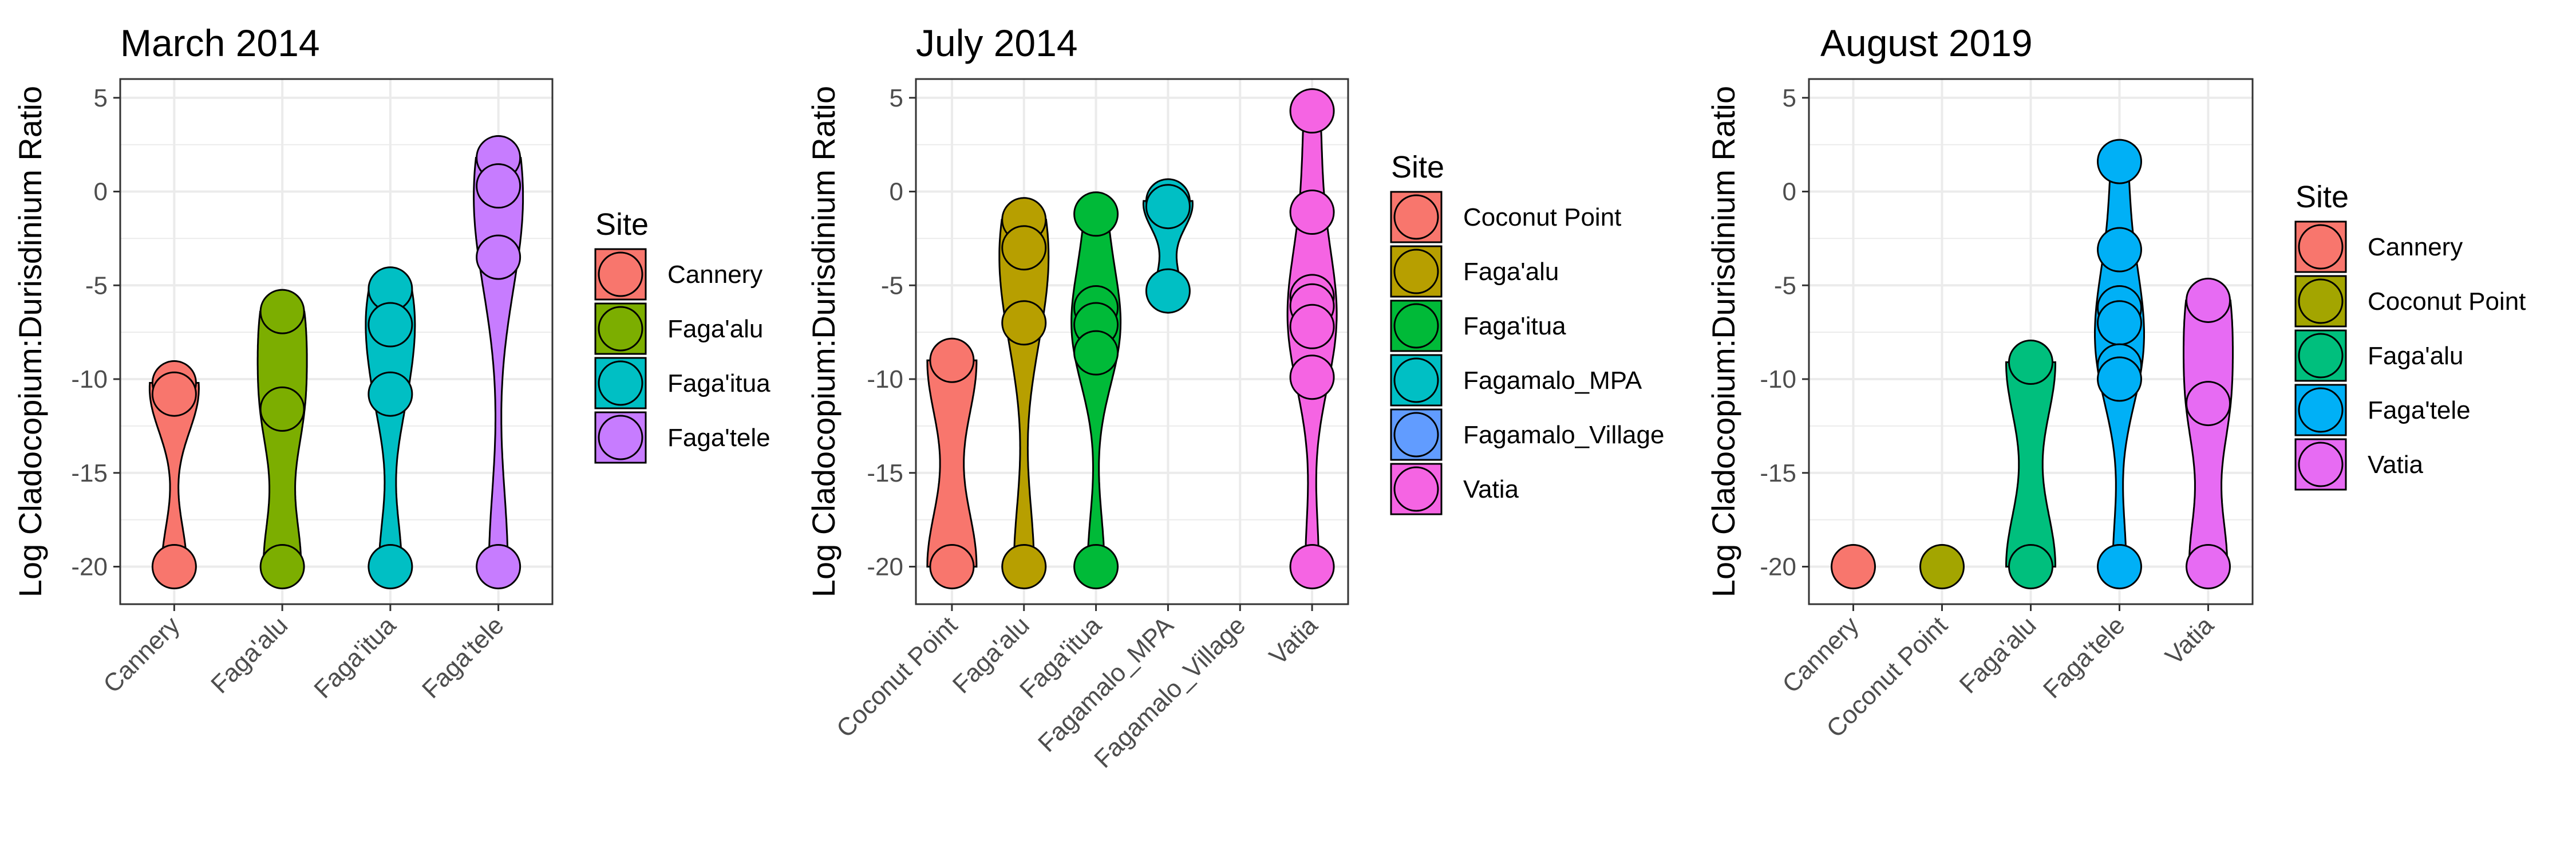 The width and height of the screenshot is (2576, 859). Describe the element at coordinates (1563, 435) in the screenshot. I see `legend-label: Fagamalo_Village` at that location.